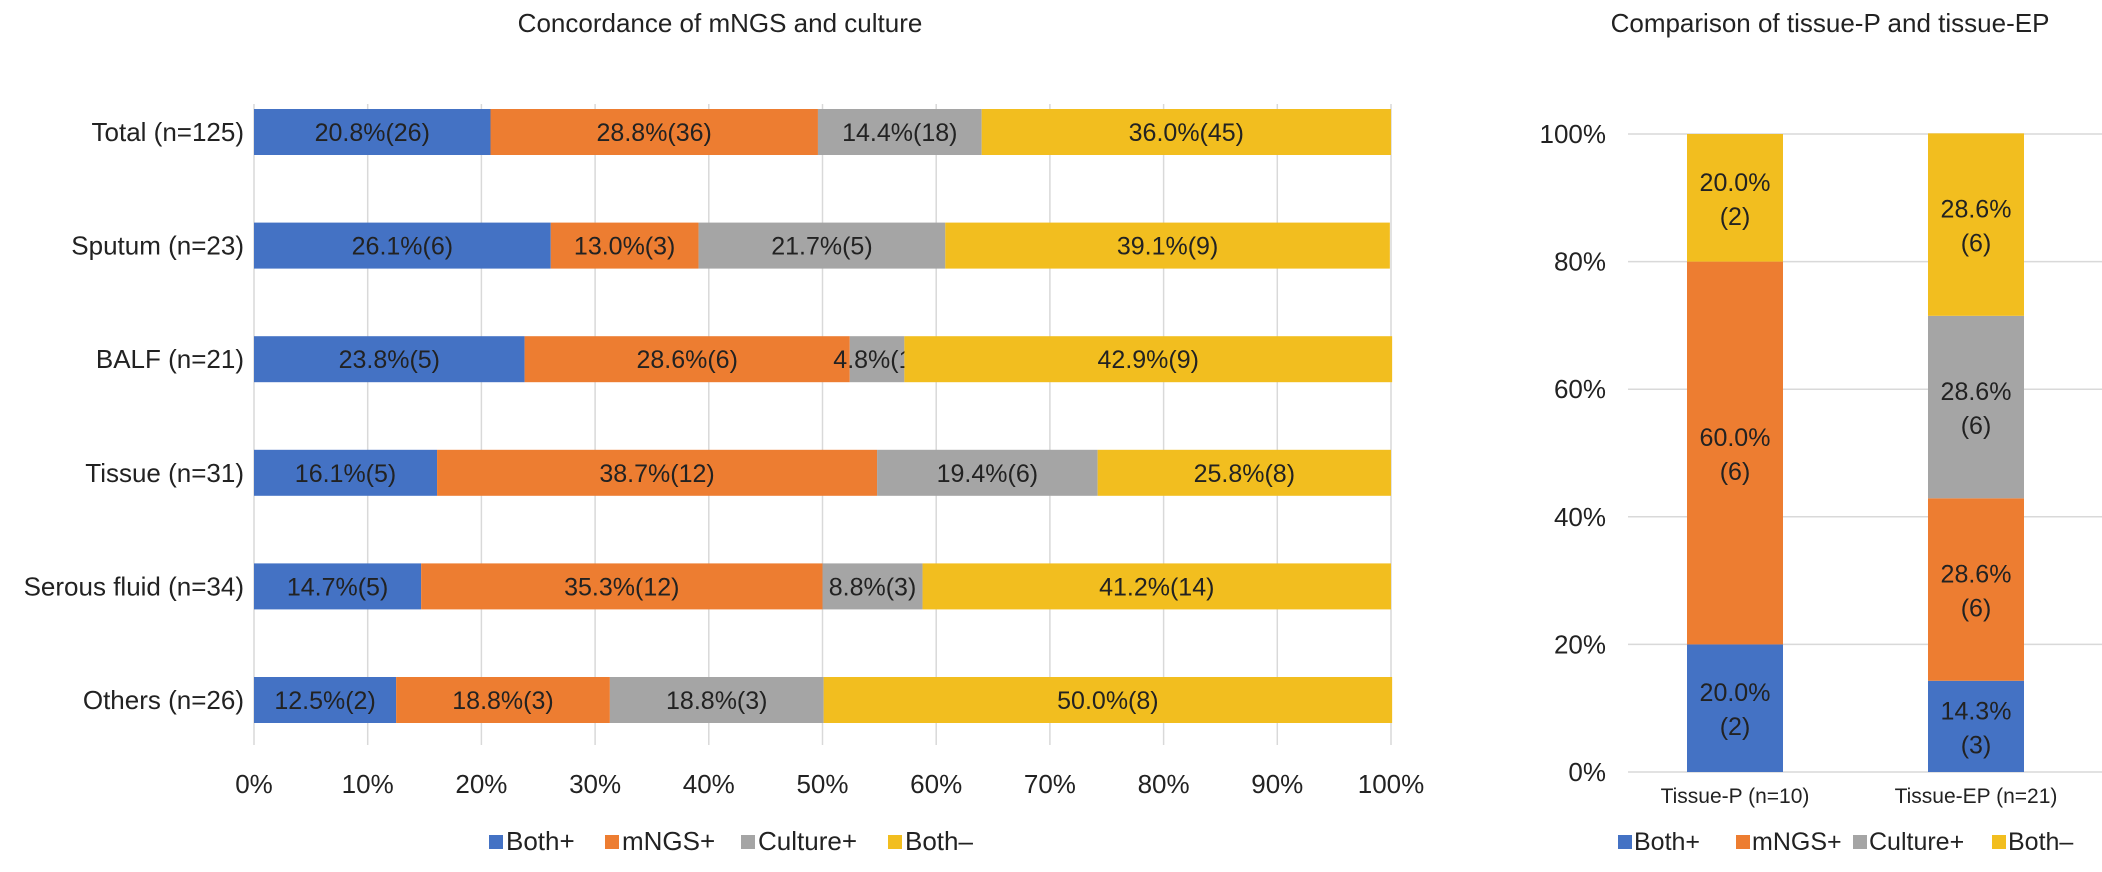 This screenshot has width=2102, height=872. I want to click on bar-data-label: 28.6%(6), so click(686, 360).